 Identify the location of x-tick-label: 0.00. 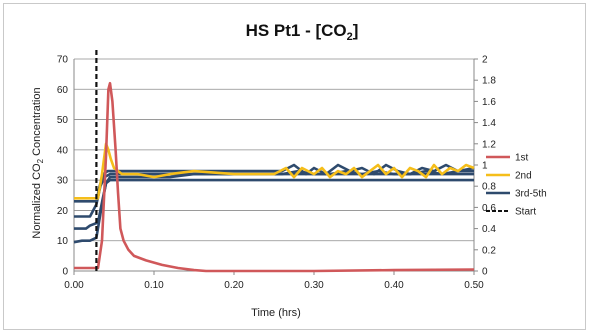
(74, 285).